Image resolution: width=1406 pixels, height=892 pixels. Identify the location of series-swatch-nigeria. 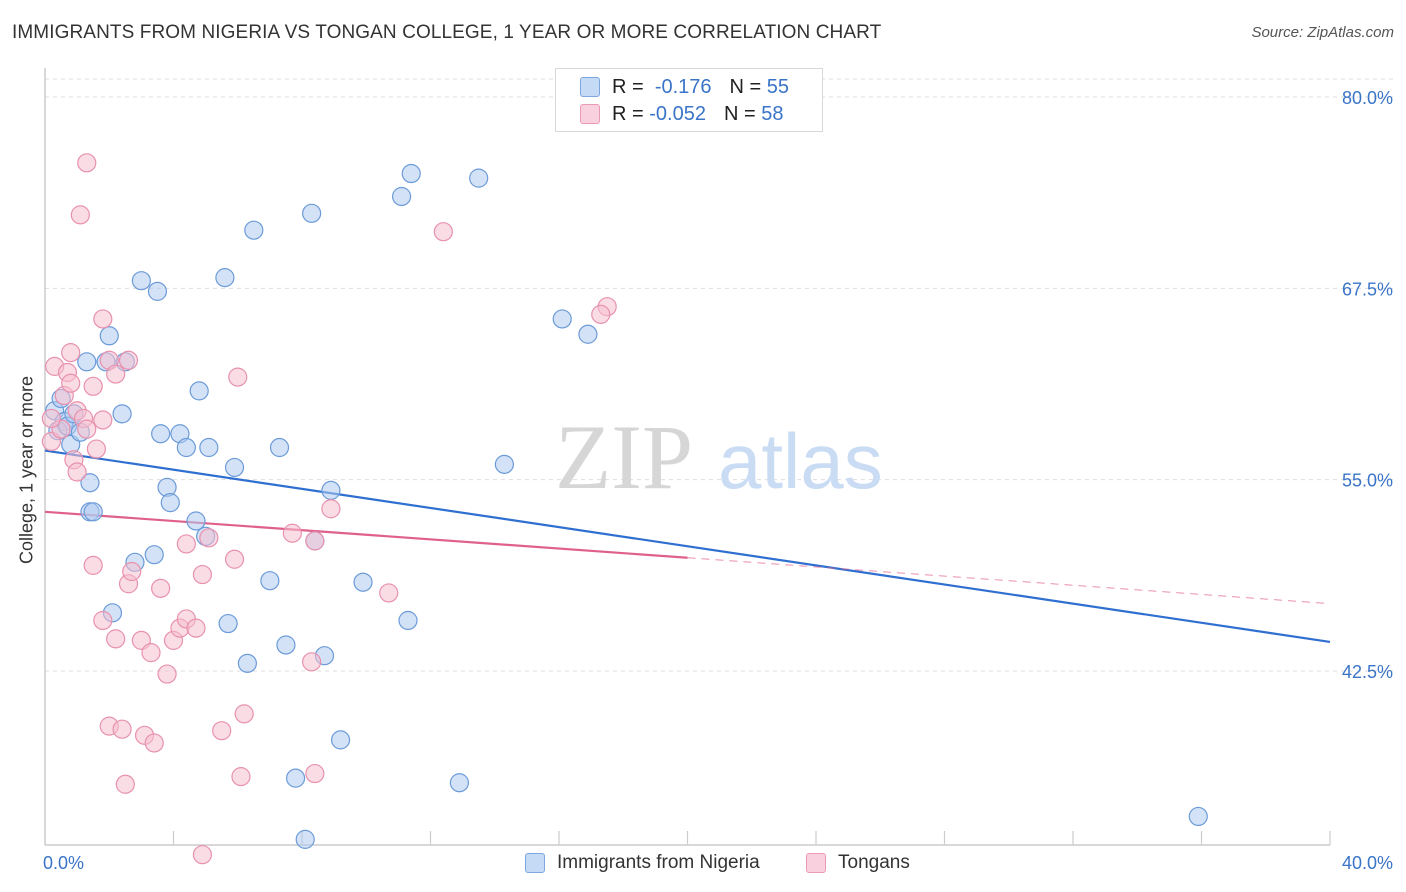
(535, 863).